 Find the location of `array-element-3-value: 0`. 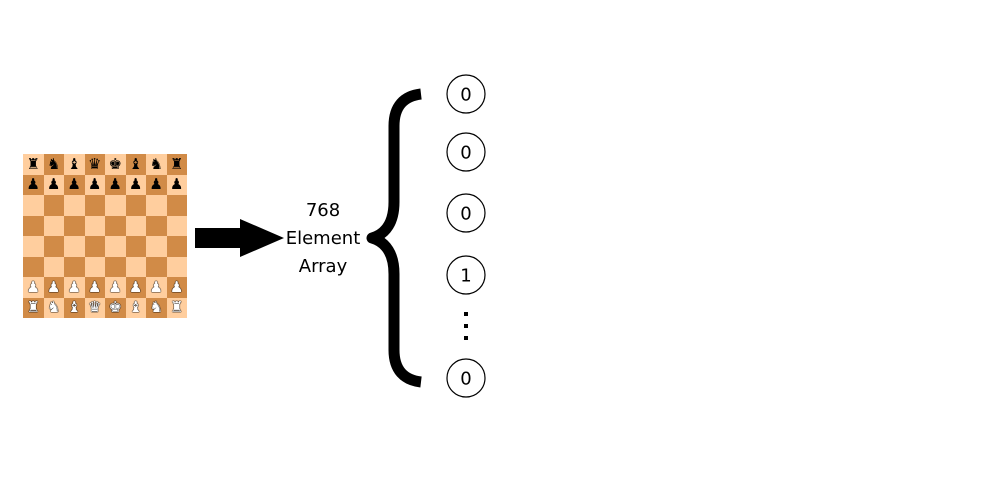

array-element-3-value: 0 is located at coordinates (465, 214).